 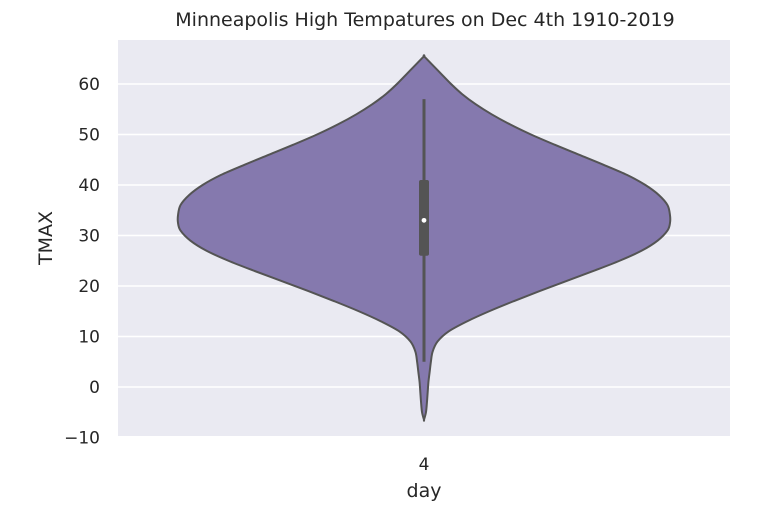 I want to click on y-tick-label: 20, so click(x=89, y=287).